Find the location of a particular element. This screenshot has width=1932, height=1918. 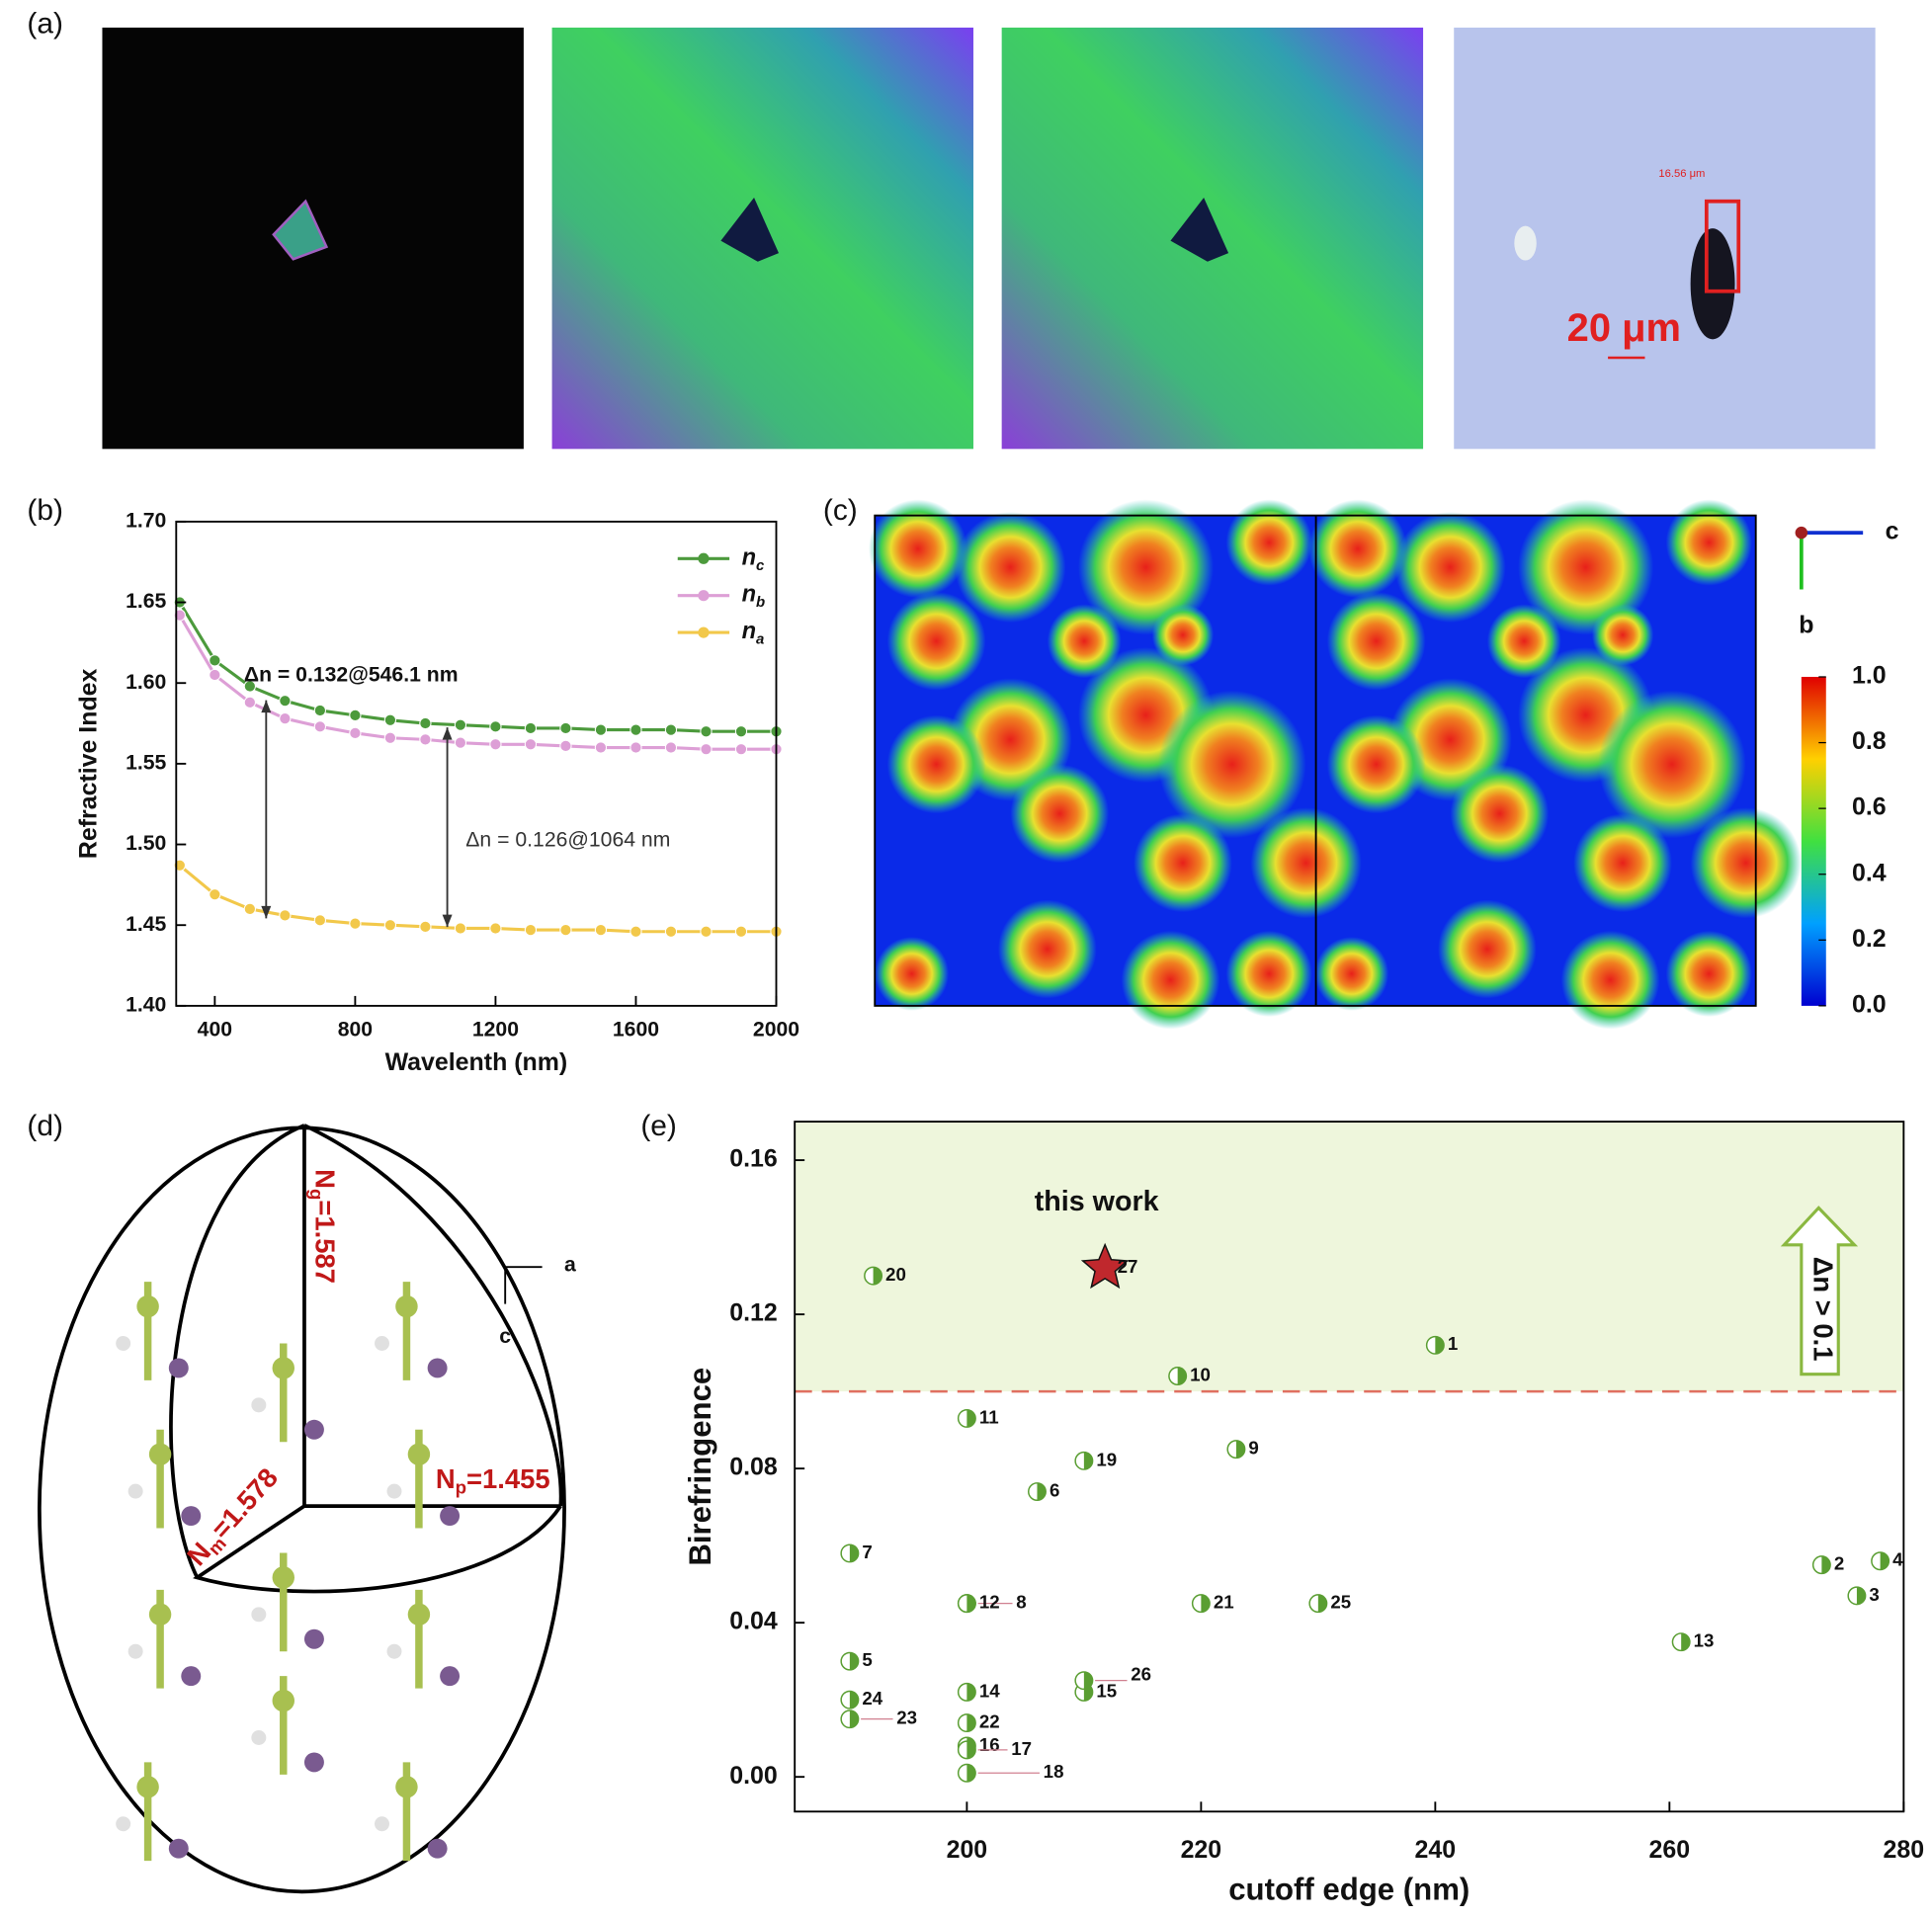

colorbar-tick-label: 0.6 is located at coordinates (1869, 807).